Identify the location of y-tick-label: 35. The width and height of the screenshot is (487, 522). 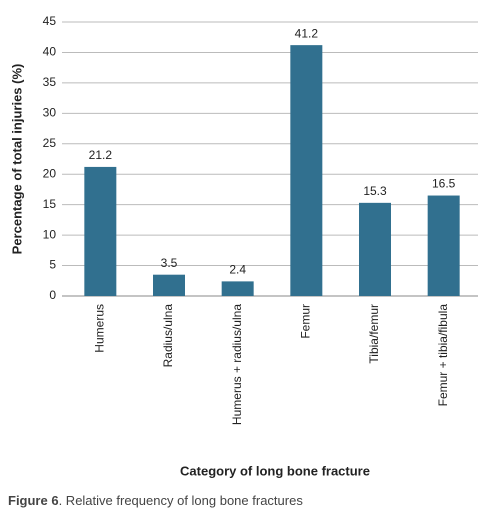
(50, 82).